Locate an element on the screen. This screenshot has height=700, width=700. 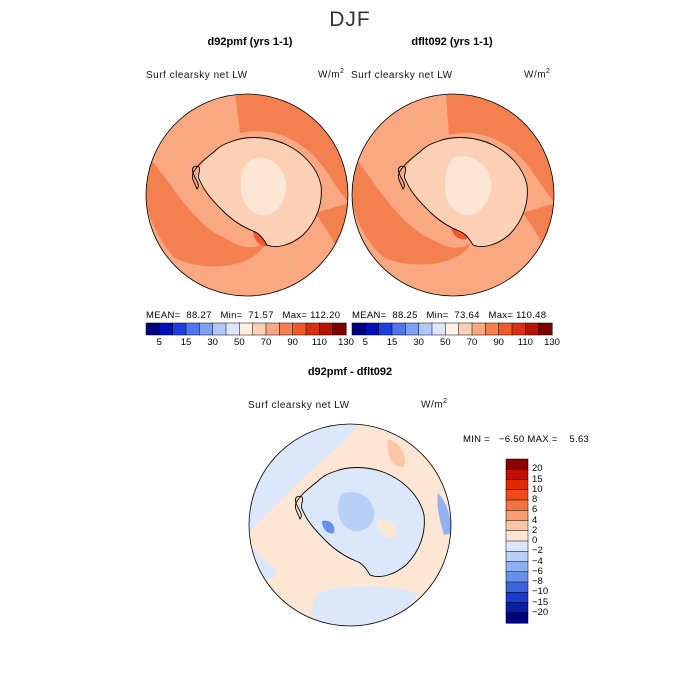
map-3-antarctica-coastline is located at coordinates (360, 522).